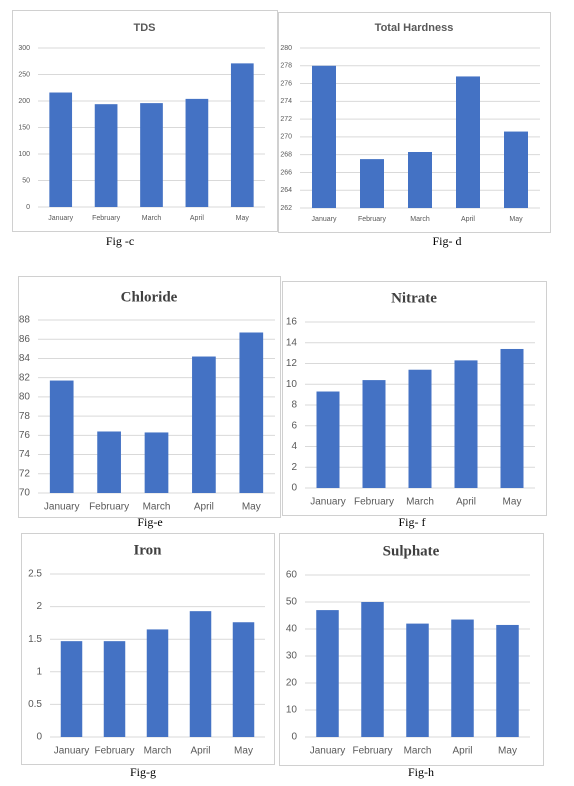 The width and height of the screenshot is (574, 786). Describe the element at coordinates (24, 101) in the screenshot. I see `y-tick-label: 200` at that location.